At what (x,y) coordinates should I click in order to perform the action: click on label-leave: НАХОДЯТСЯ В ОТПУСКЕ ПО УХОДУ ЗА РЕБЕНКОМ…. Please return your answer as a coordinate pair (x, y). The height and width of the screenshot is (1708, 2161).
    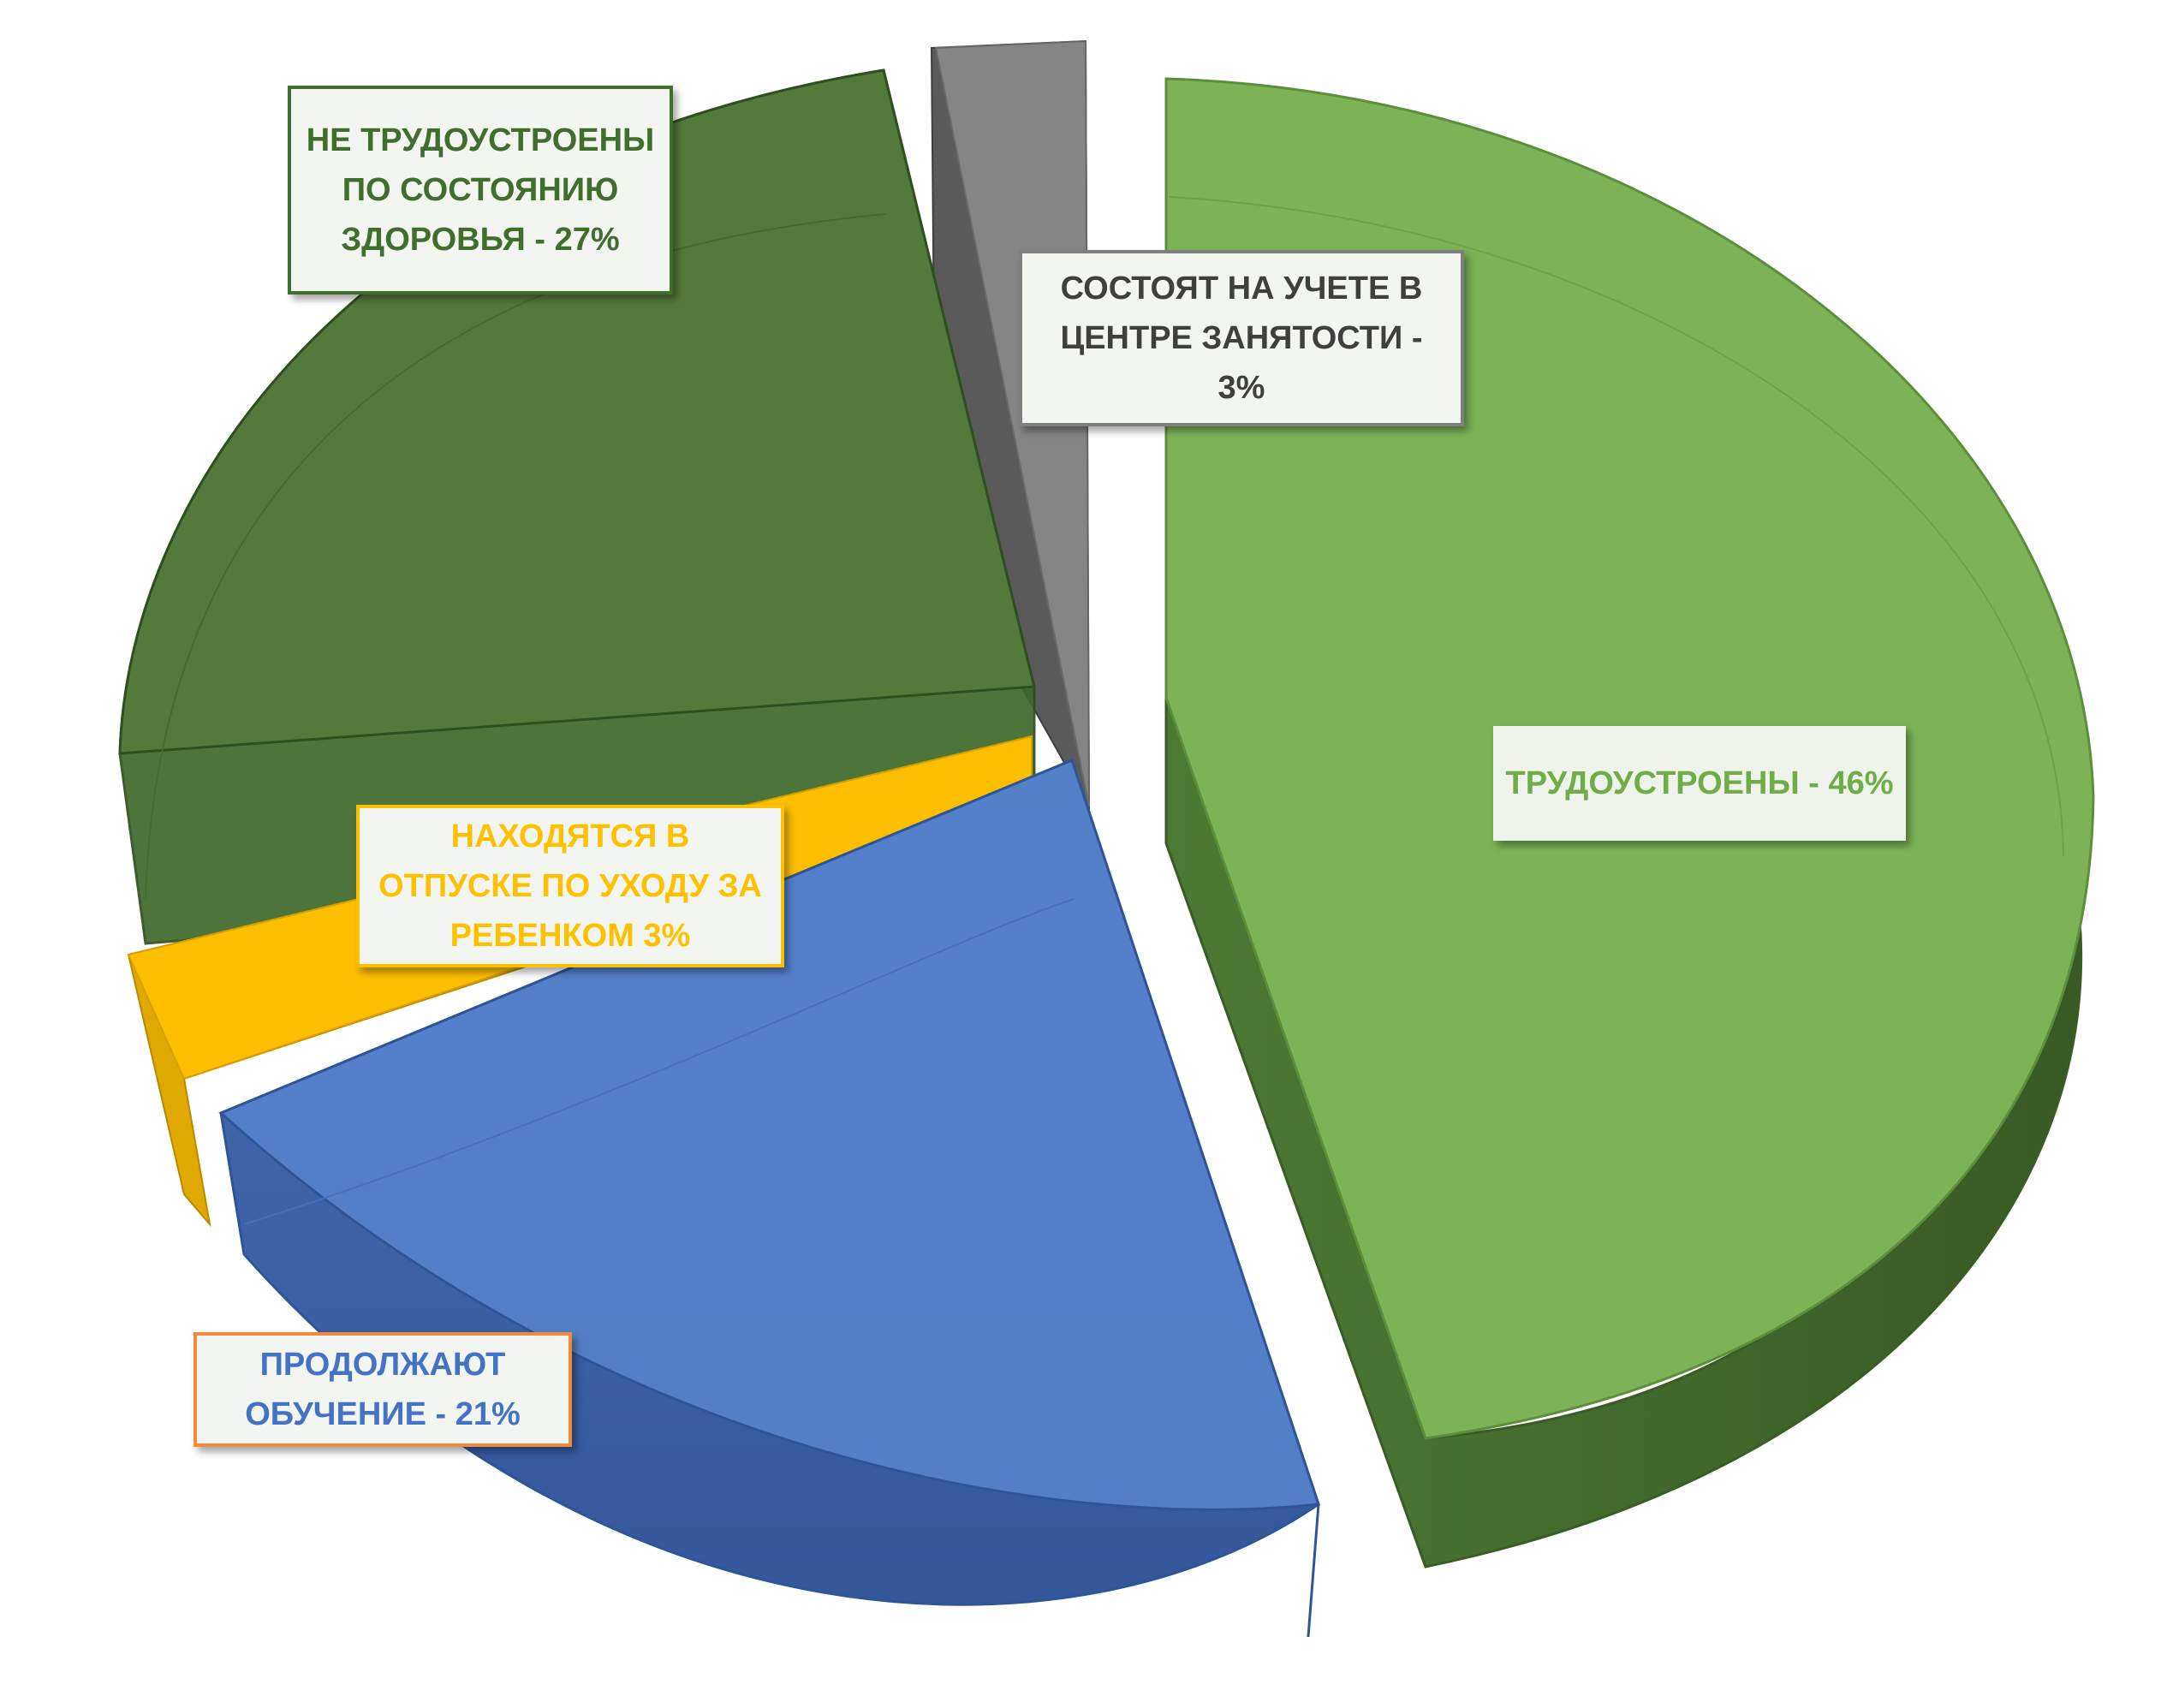
    Looking at the image, I should click on (570, 886).